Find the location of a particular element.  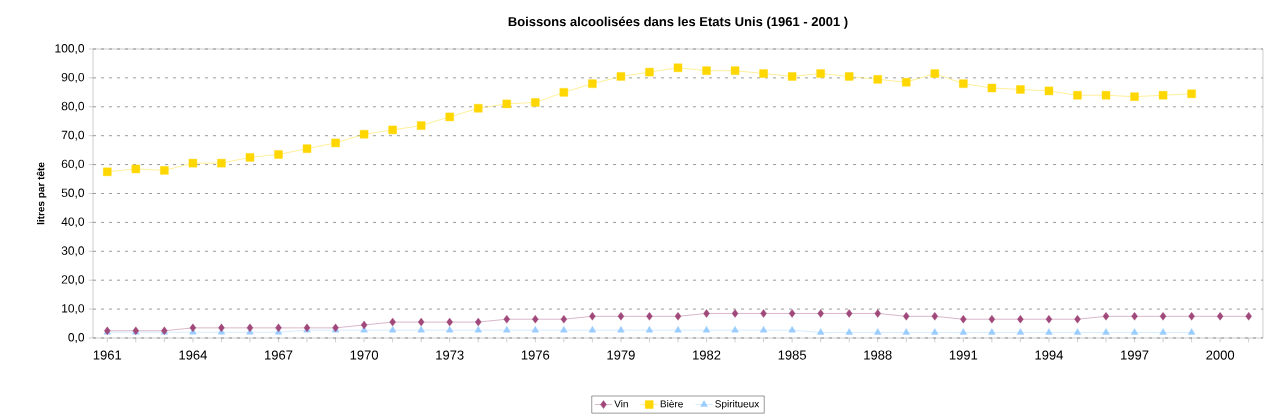

x-tick-label: 1985 is located at coordinates (792, 355).